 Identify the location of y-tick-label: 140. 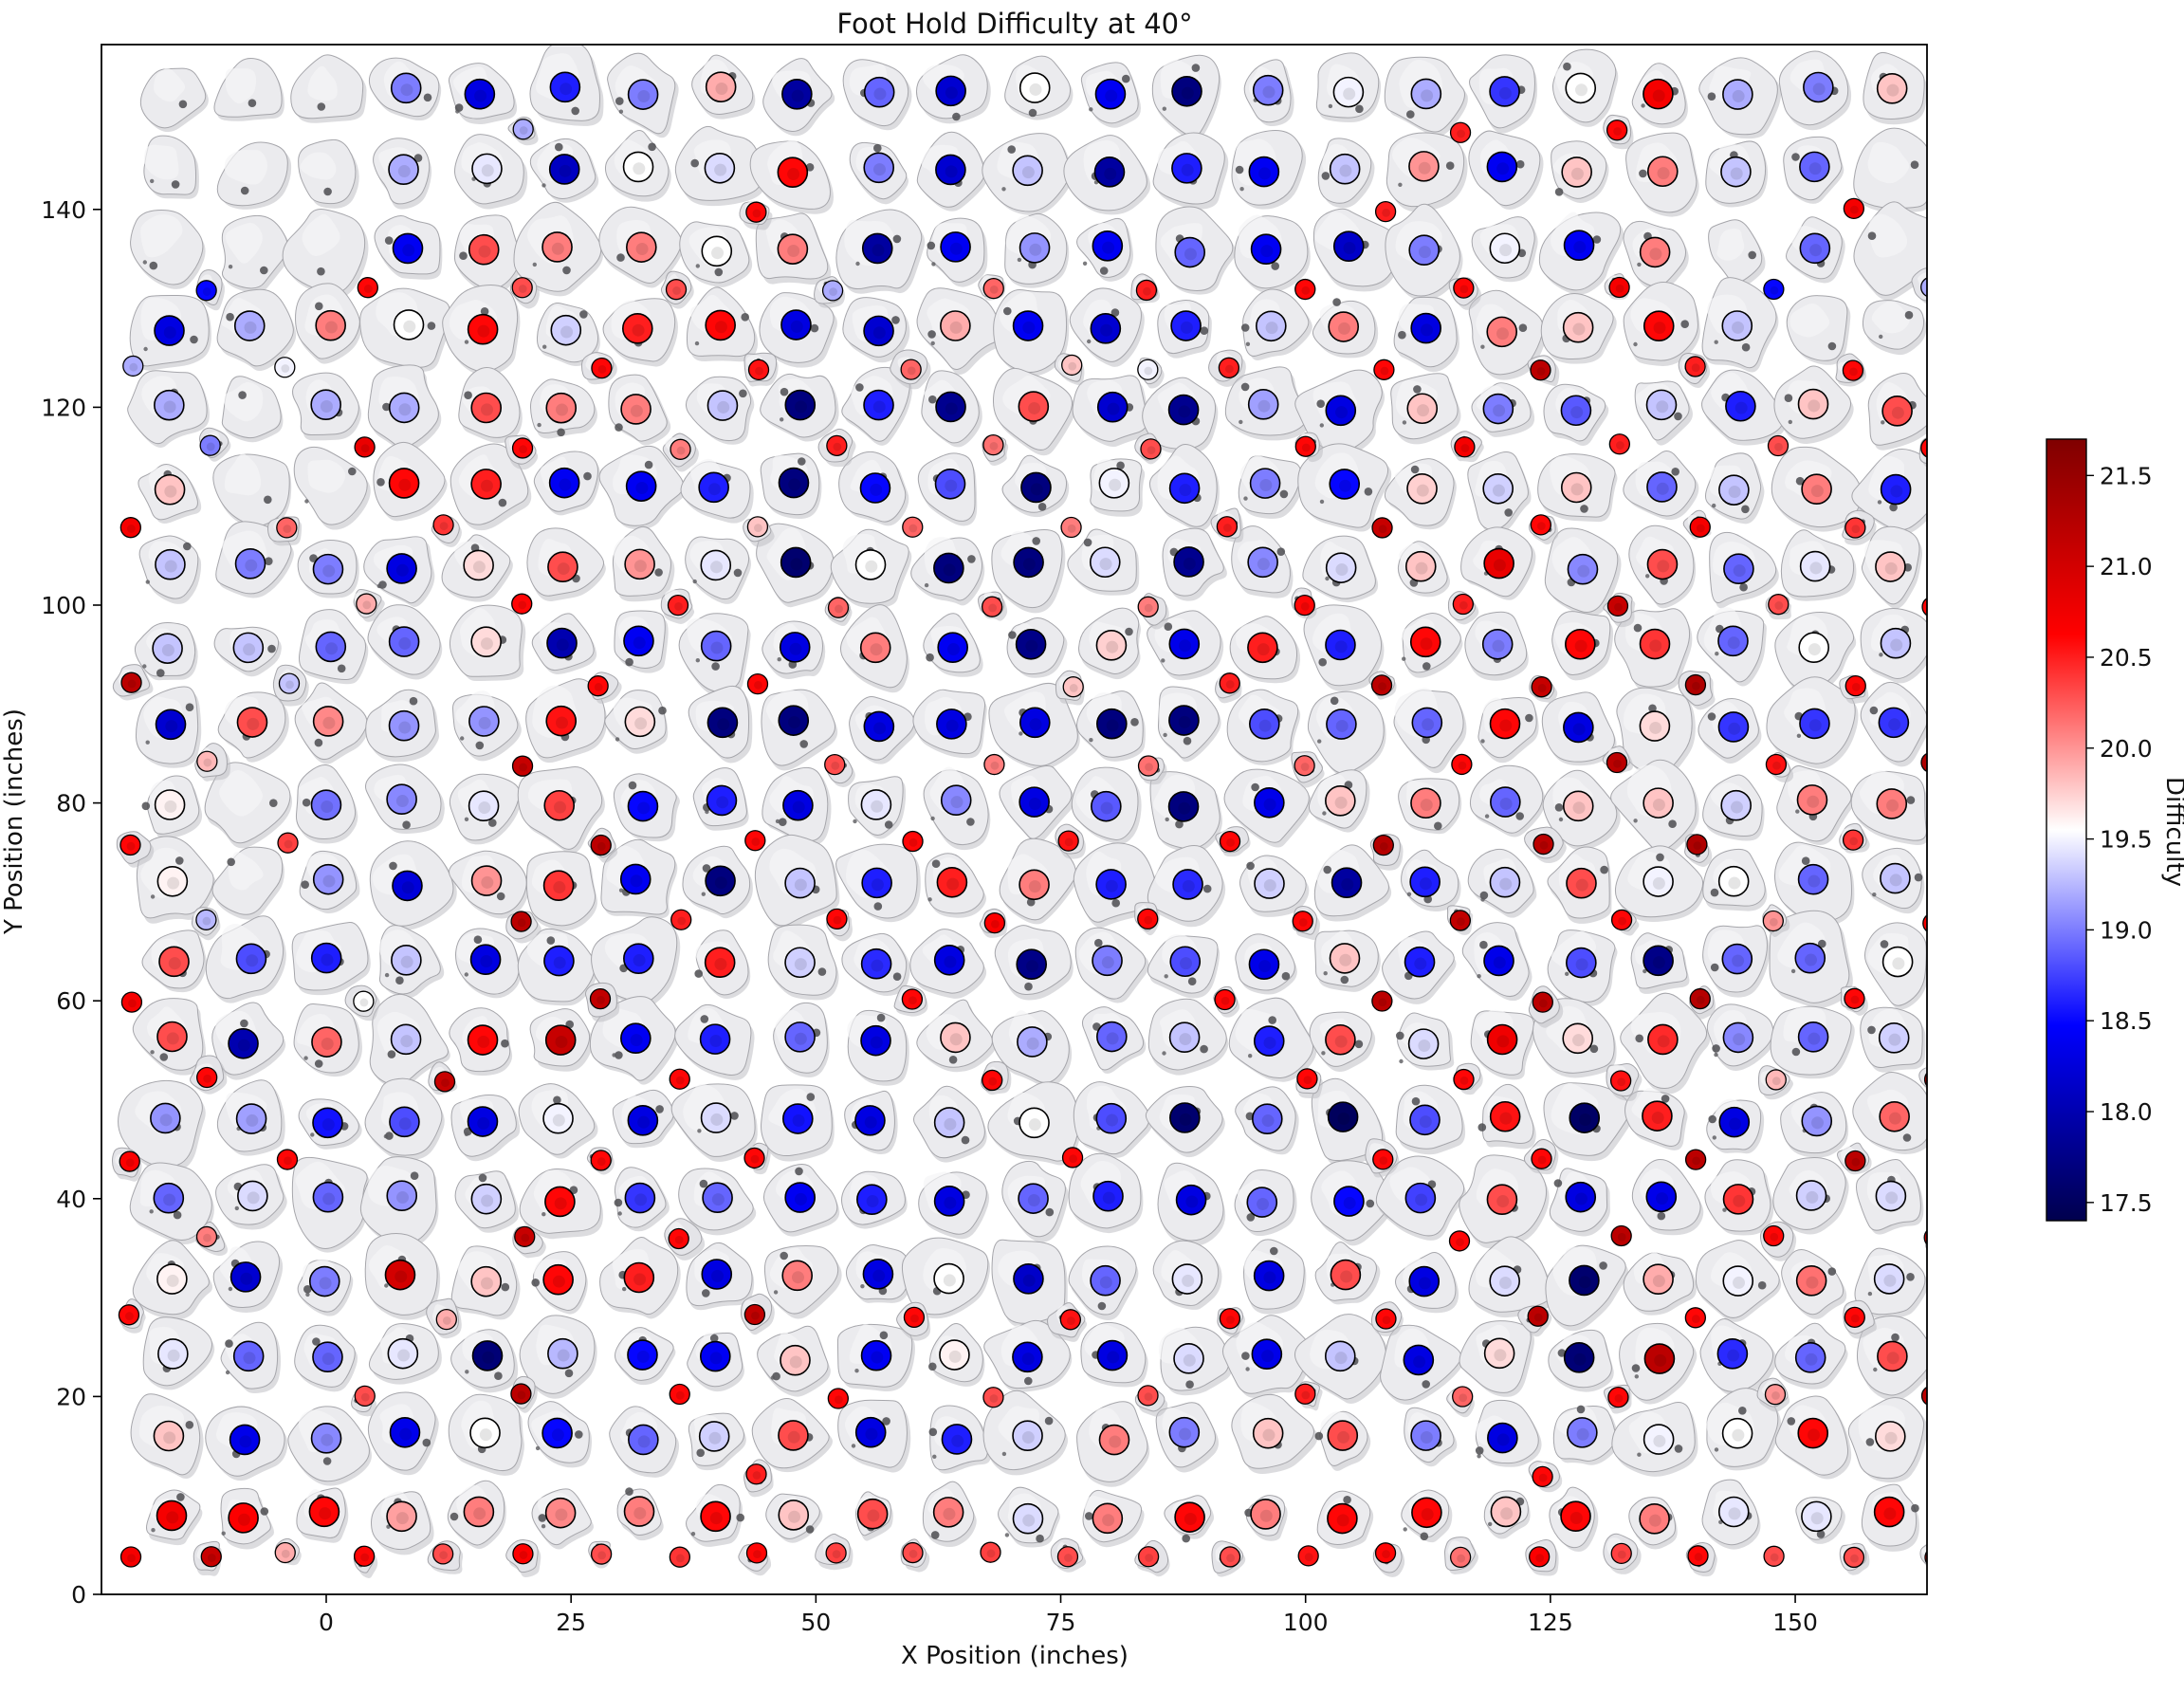
(63, 210).